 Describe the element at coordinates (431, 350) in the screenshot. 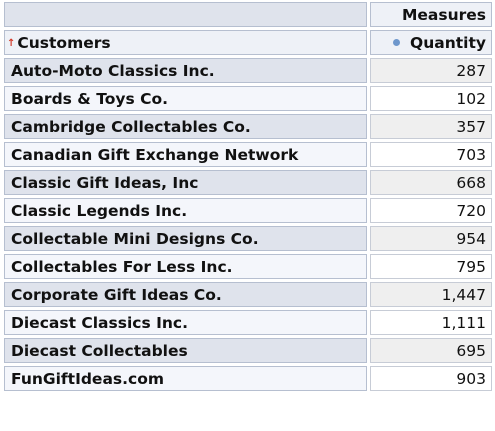

I see `quantity-cell: 695` at that location.